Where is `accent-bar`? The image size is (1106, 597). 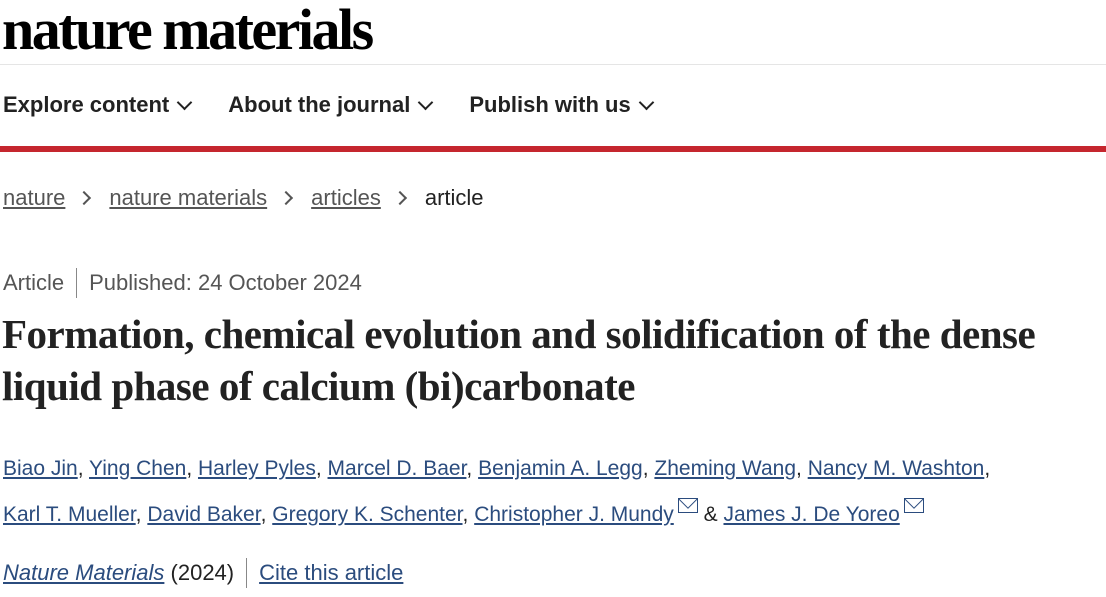
accent-bar is located at coordinates (553, 149).